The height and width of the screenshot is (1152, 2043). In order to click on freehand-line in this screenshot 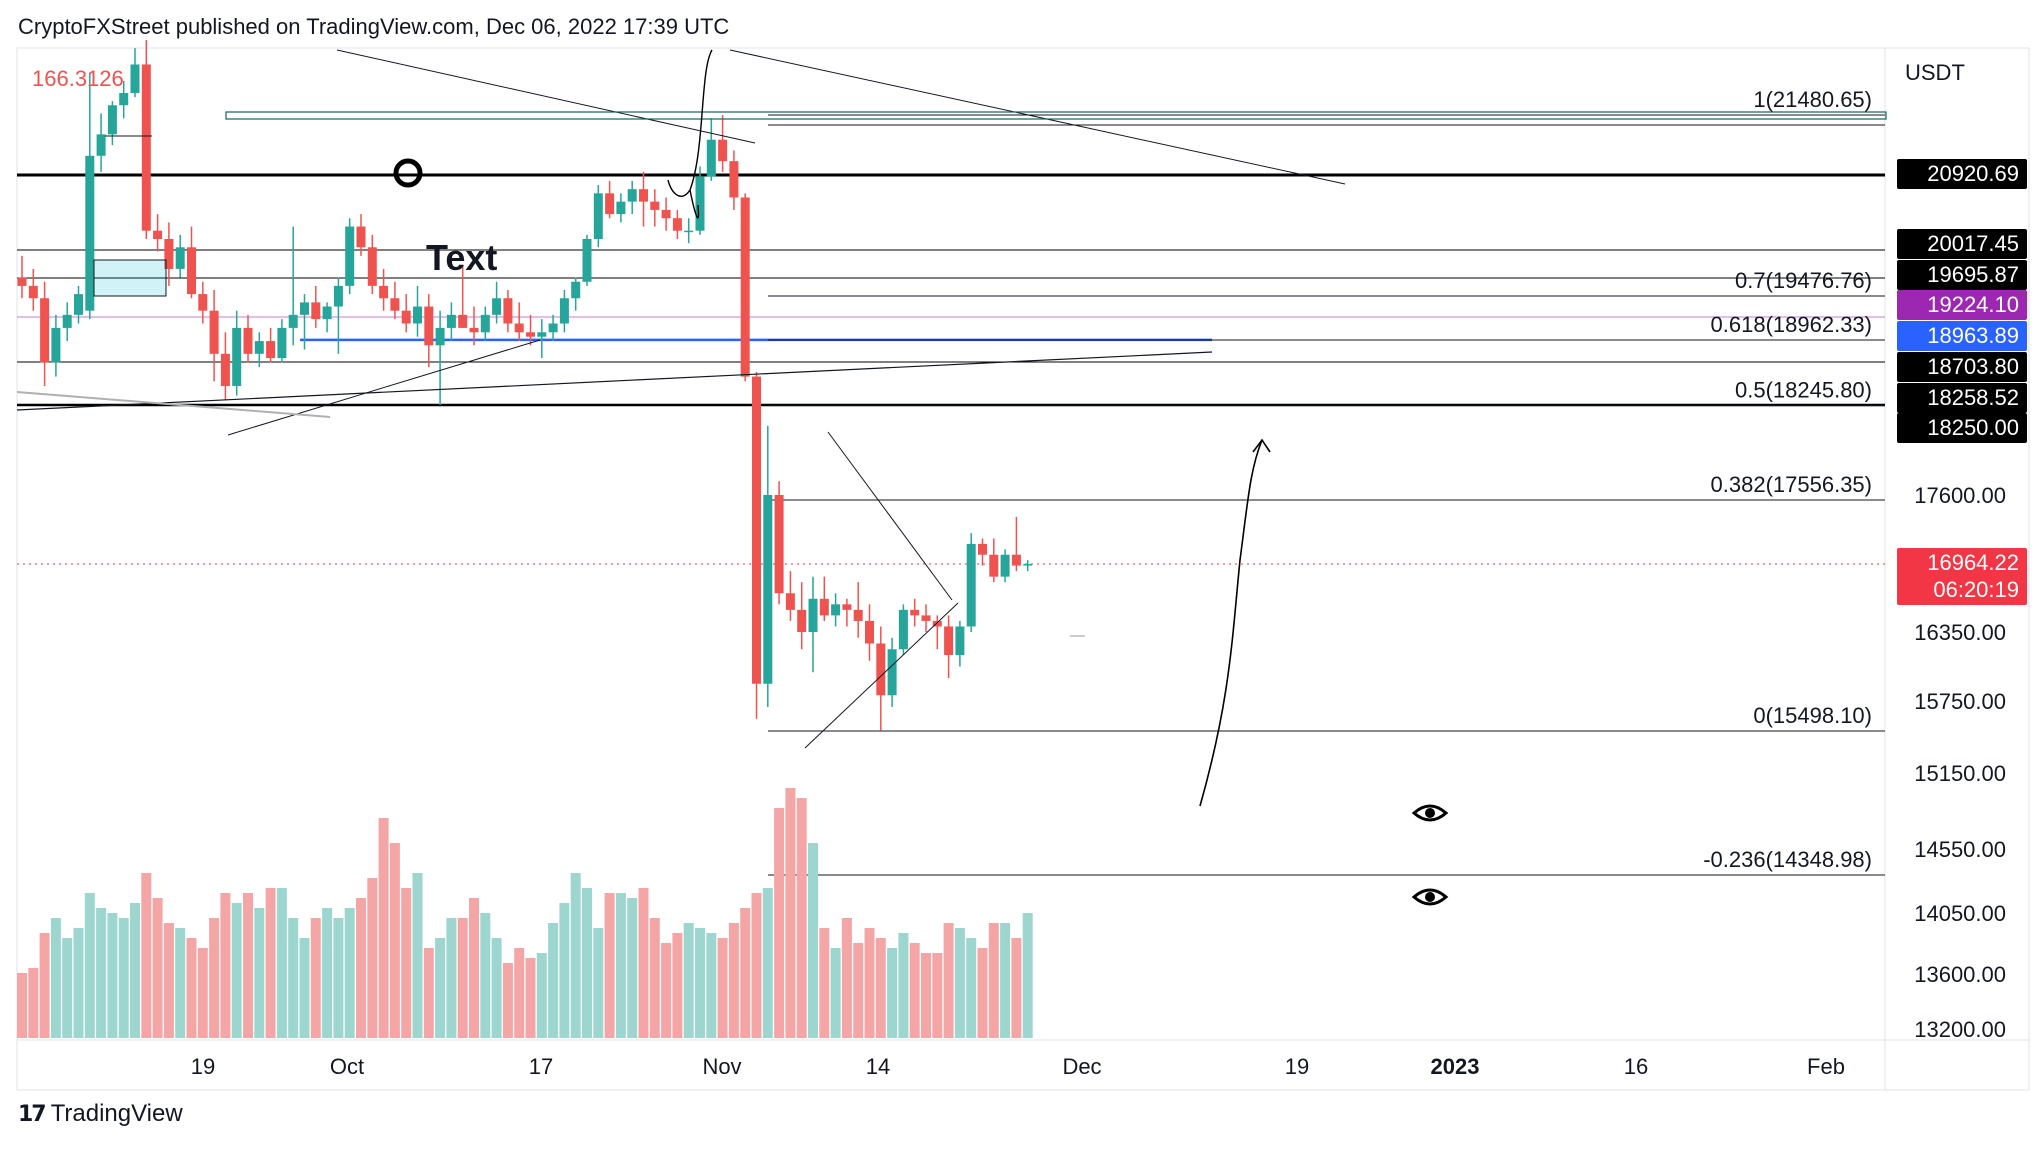, I will do `click(690, 134)`.